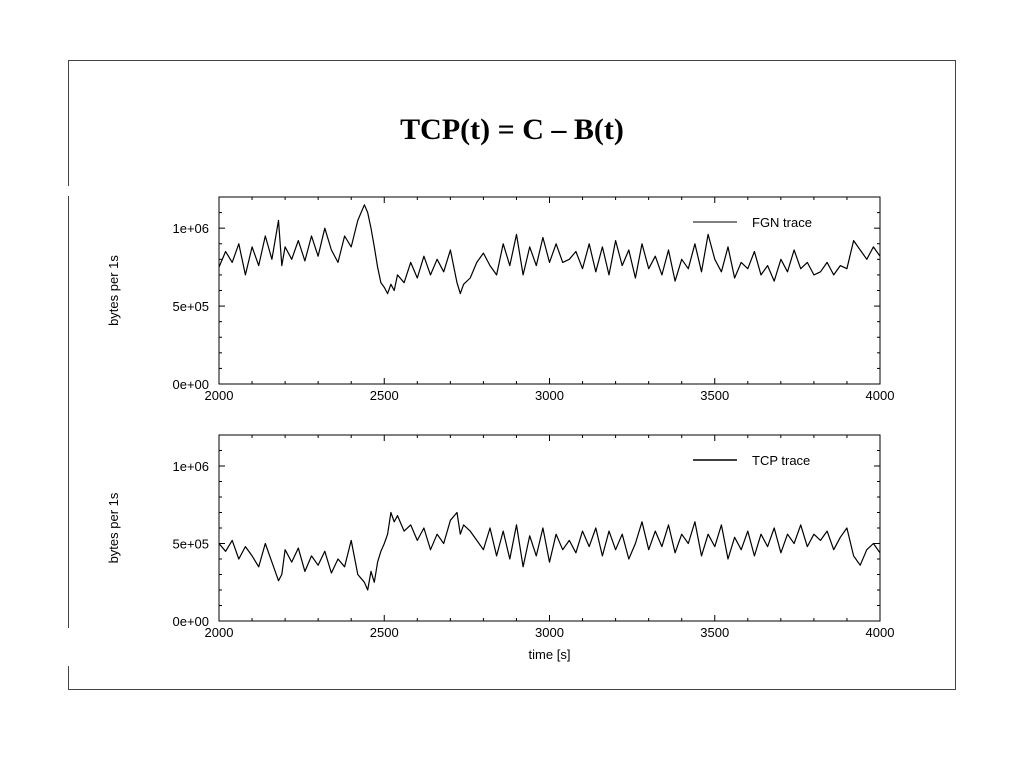  I want to click on legend-label: TCP trace, so click(781, 460).